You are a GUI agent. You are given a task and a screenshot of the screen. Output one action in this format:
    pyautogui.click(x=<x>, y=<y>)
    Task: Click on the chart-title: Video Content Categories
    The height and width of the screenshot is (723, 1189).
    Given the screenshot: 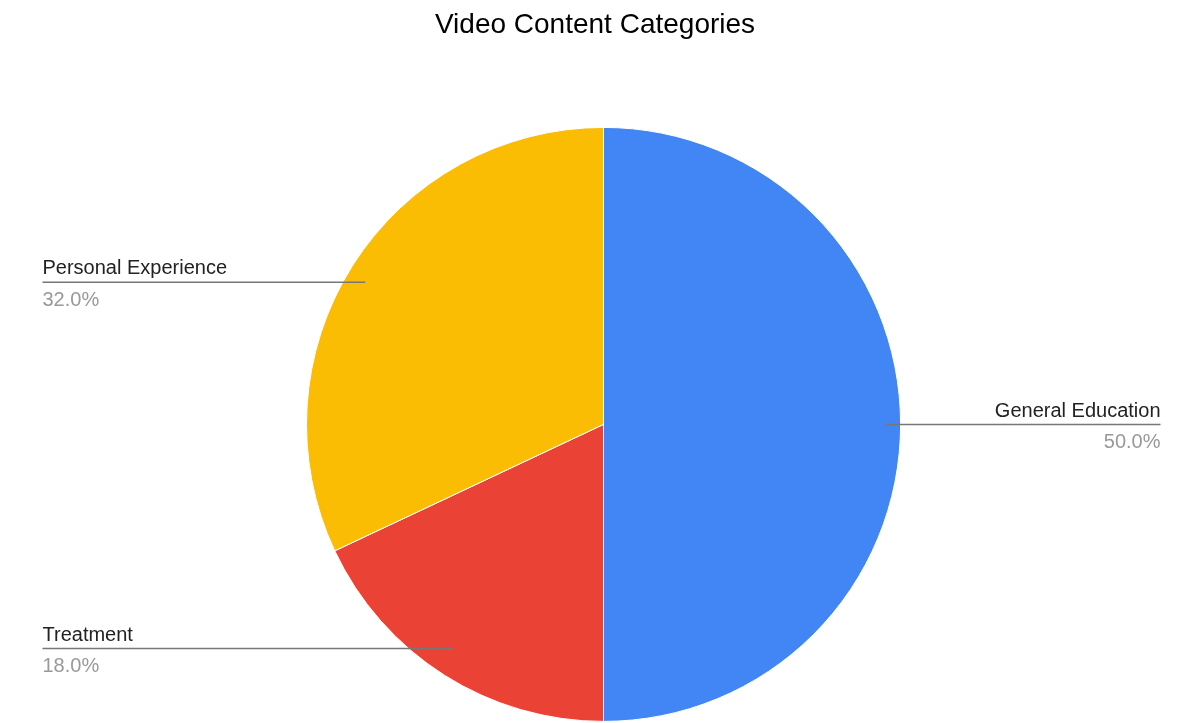 What is the action you would take?
    pyautogui.click(x=595, y=23)
    